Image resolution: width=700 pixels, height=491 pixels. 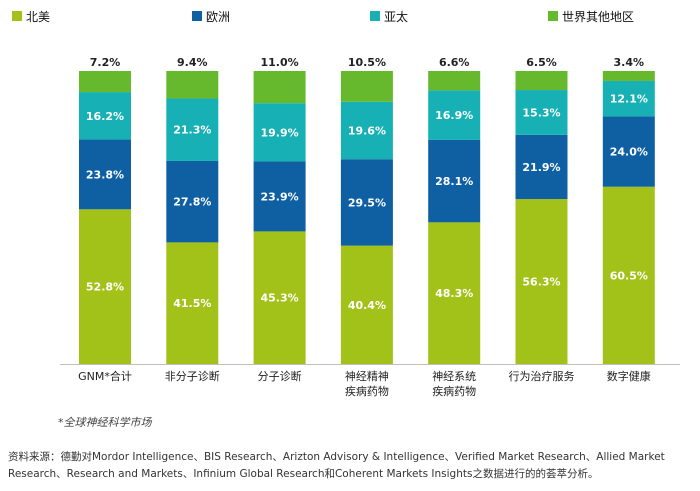 What do you see at coordinates (105, 376) in the screenshot?
I see `category-label-0-0: GNM*合计` at bounding box center [105, 376].